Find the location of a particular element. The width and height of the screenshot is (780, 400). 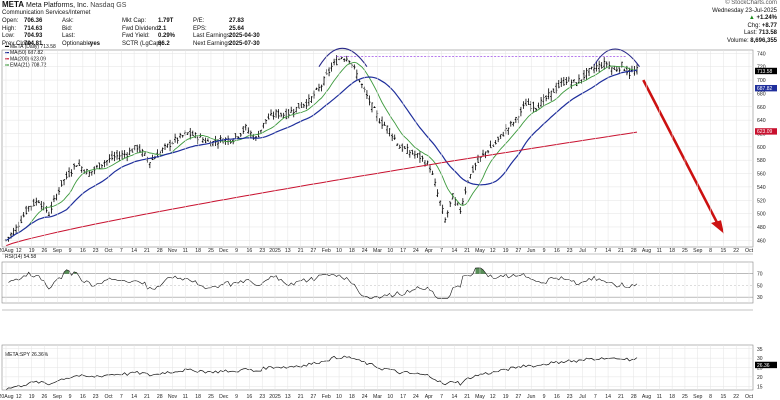

stat-value: 714.63 is located at coordinates (33, 28).